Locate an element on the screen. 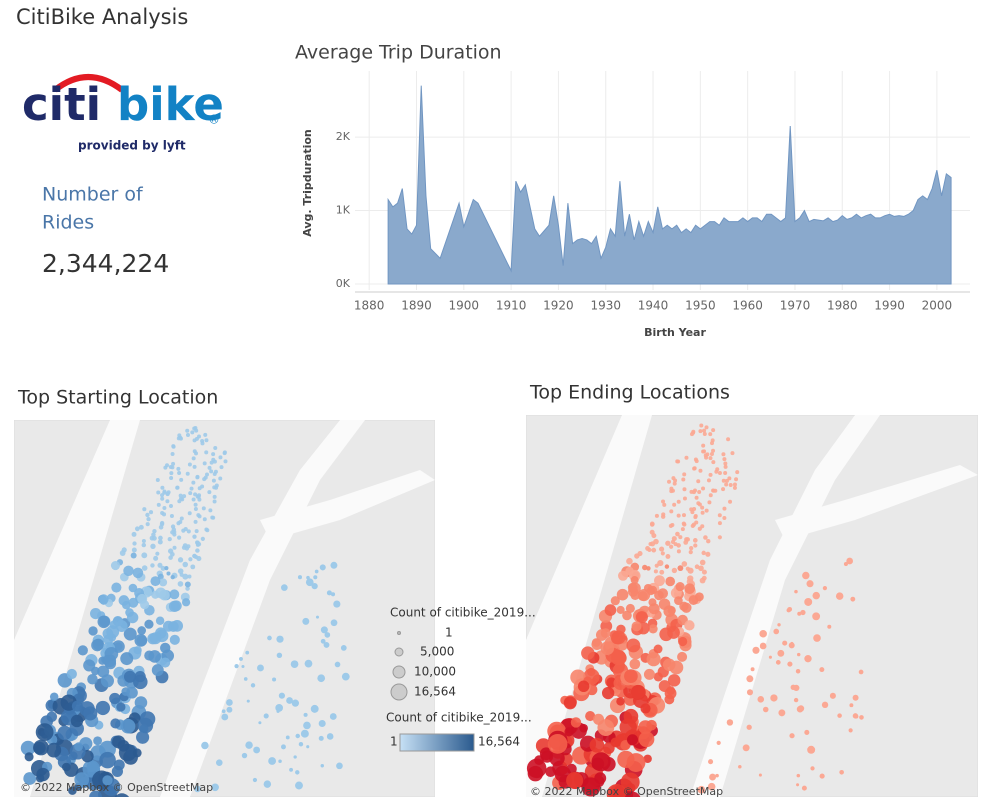 This screenshot has width=996, height=797. color-ramp is located at coordinates (437, 742).